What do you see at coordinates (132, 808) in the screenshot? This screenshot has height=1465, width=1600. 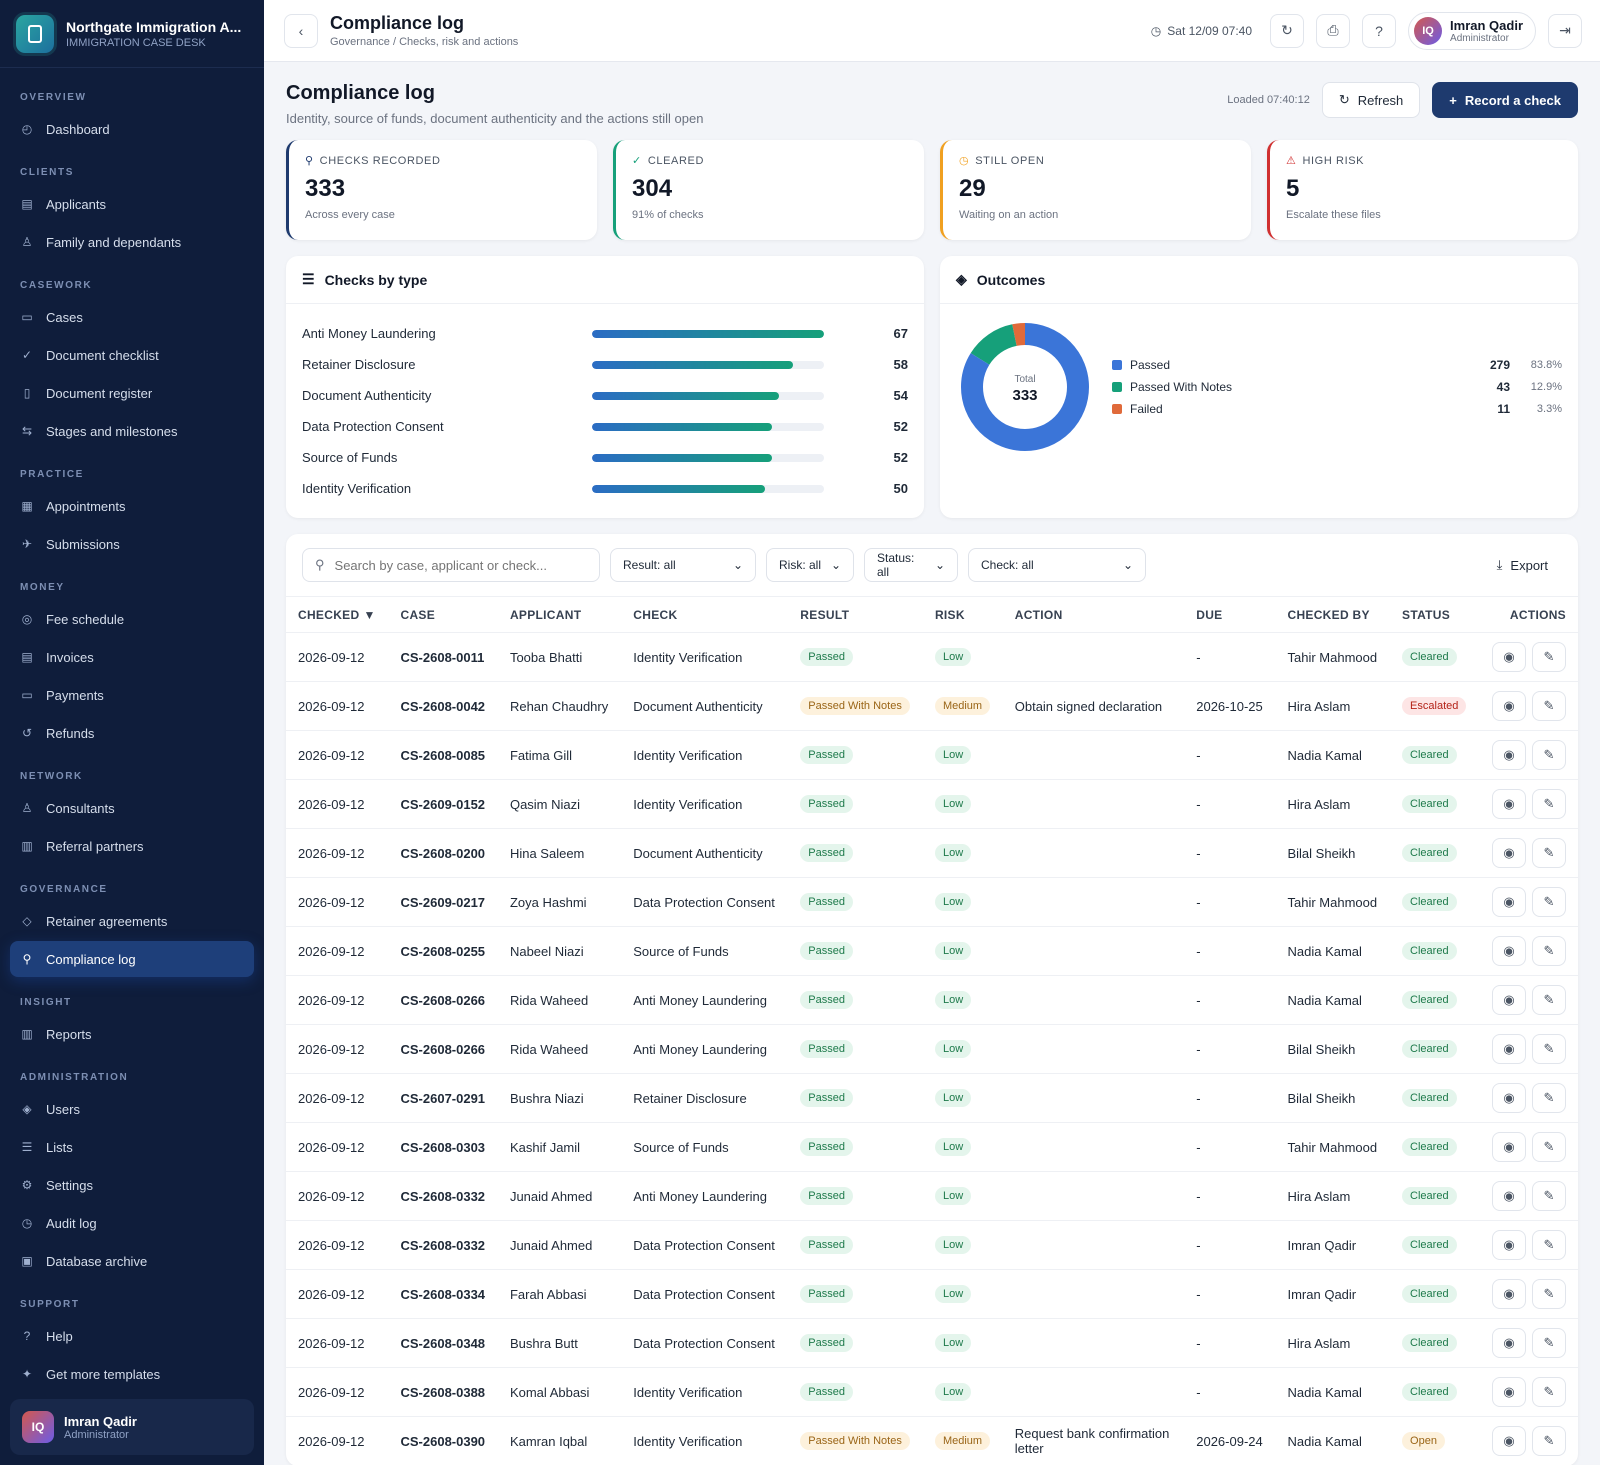 I see `sidebar-item-consultants: ♙ Consultants` at bounding box center [132, 808].